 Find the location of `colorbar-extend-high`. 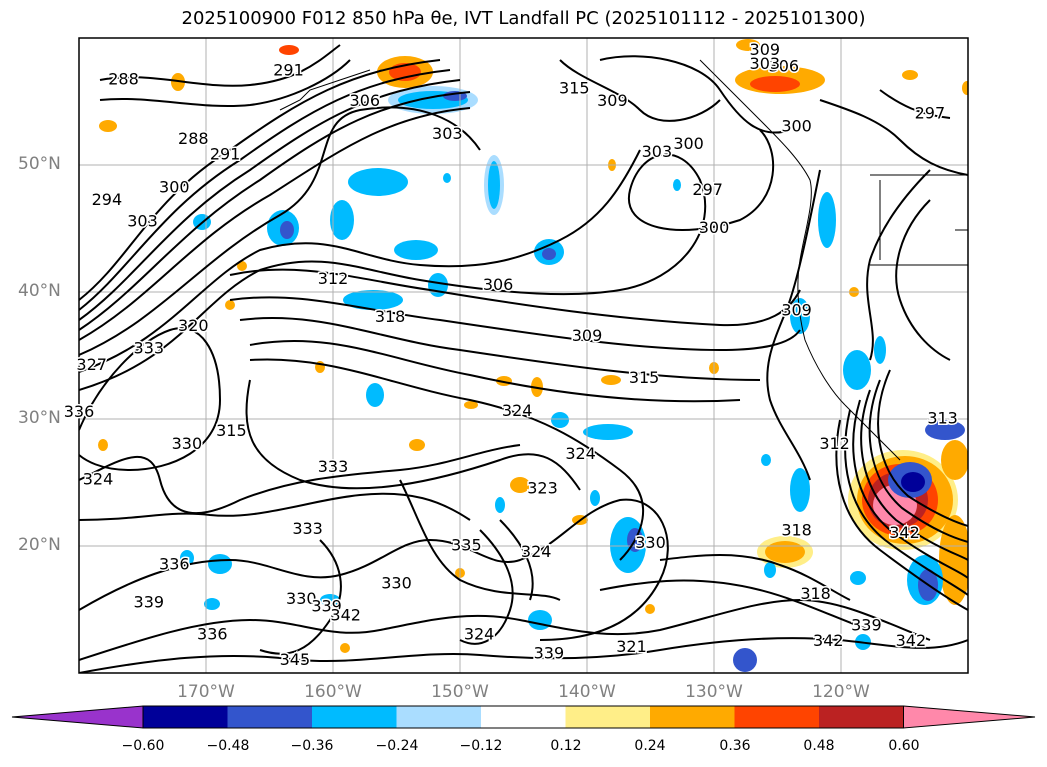

colorbar-extend-high is located at coordinates (969, 717).